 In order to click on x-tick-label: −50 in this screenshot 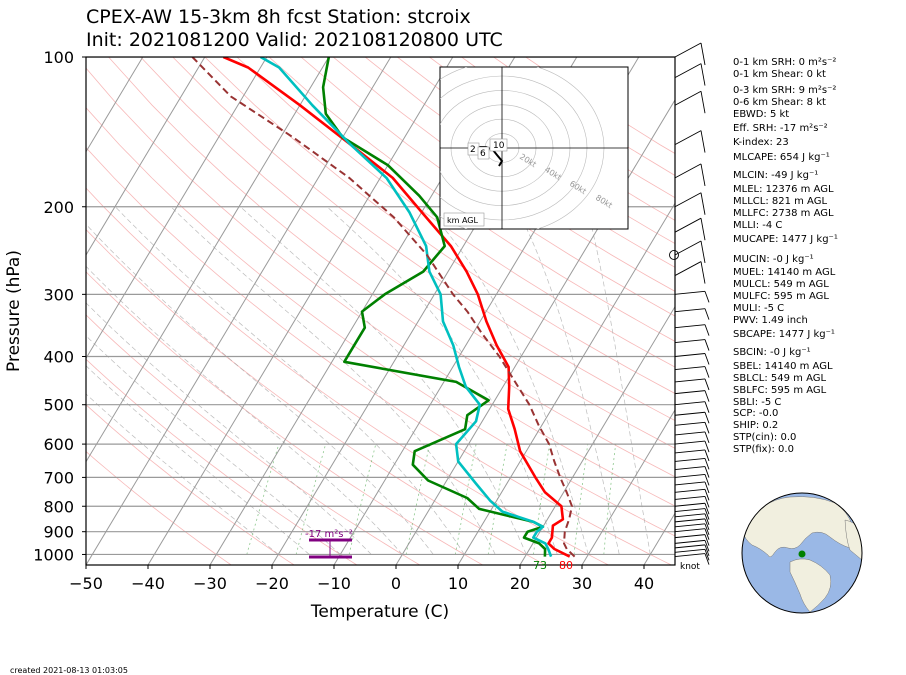, I will do `click(86, 583)`.